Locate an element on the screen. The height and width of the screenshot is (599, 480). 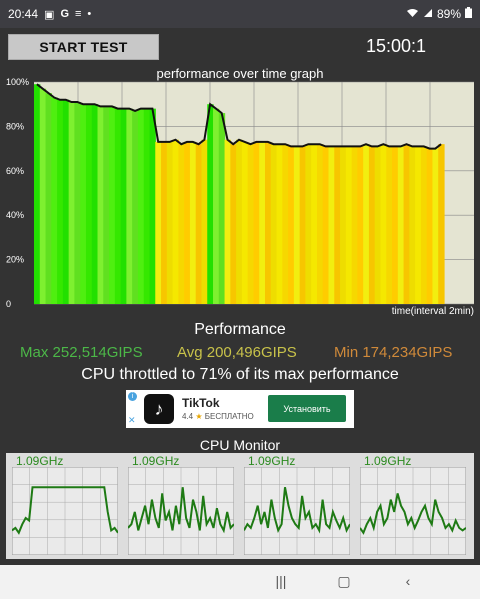
start-test-button: START TEST is located at coordinates (83, 47).